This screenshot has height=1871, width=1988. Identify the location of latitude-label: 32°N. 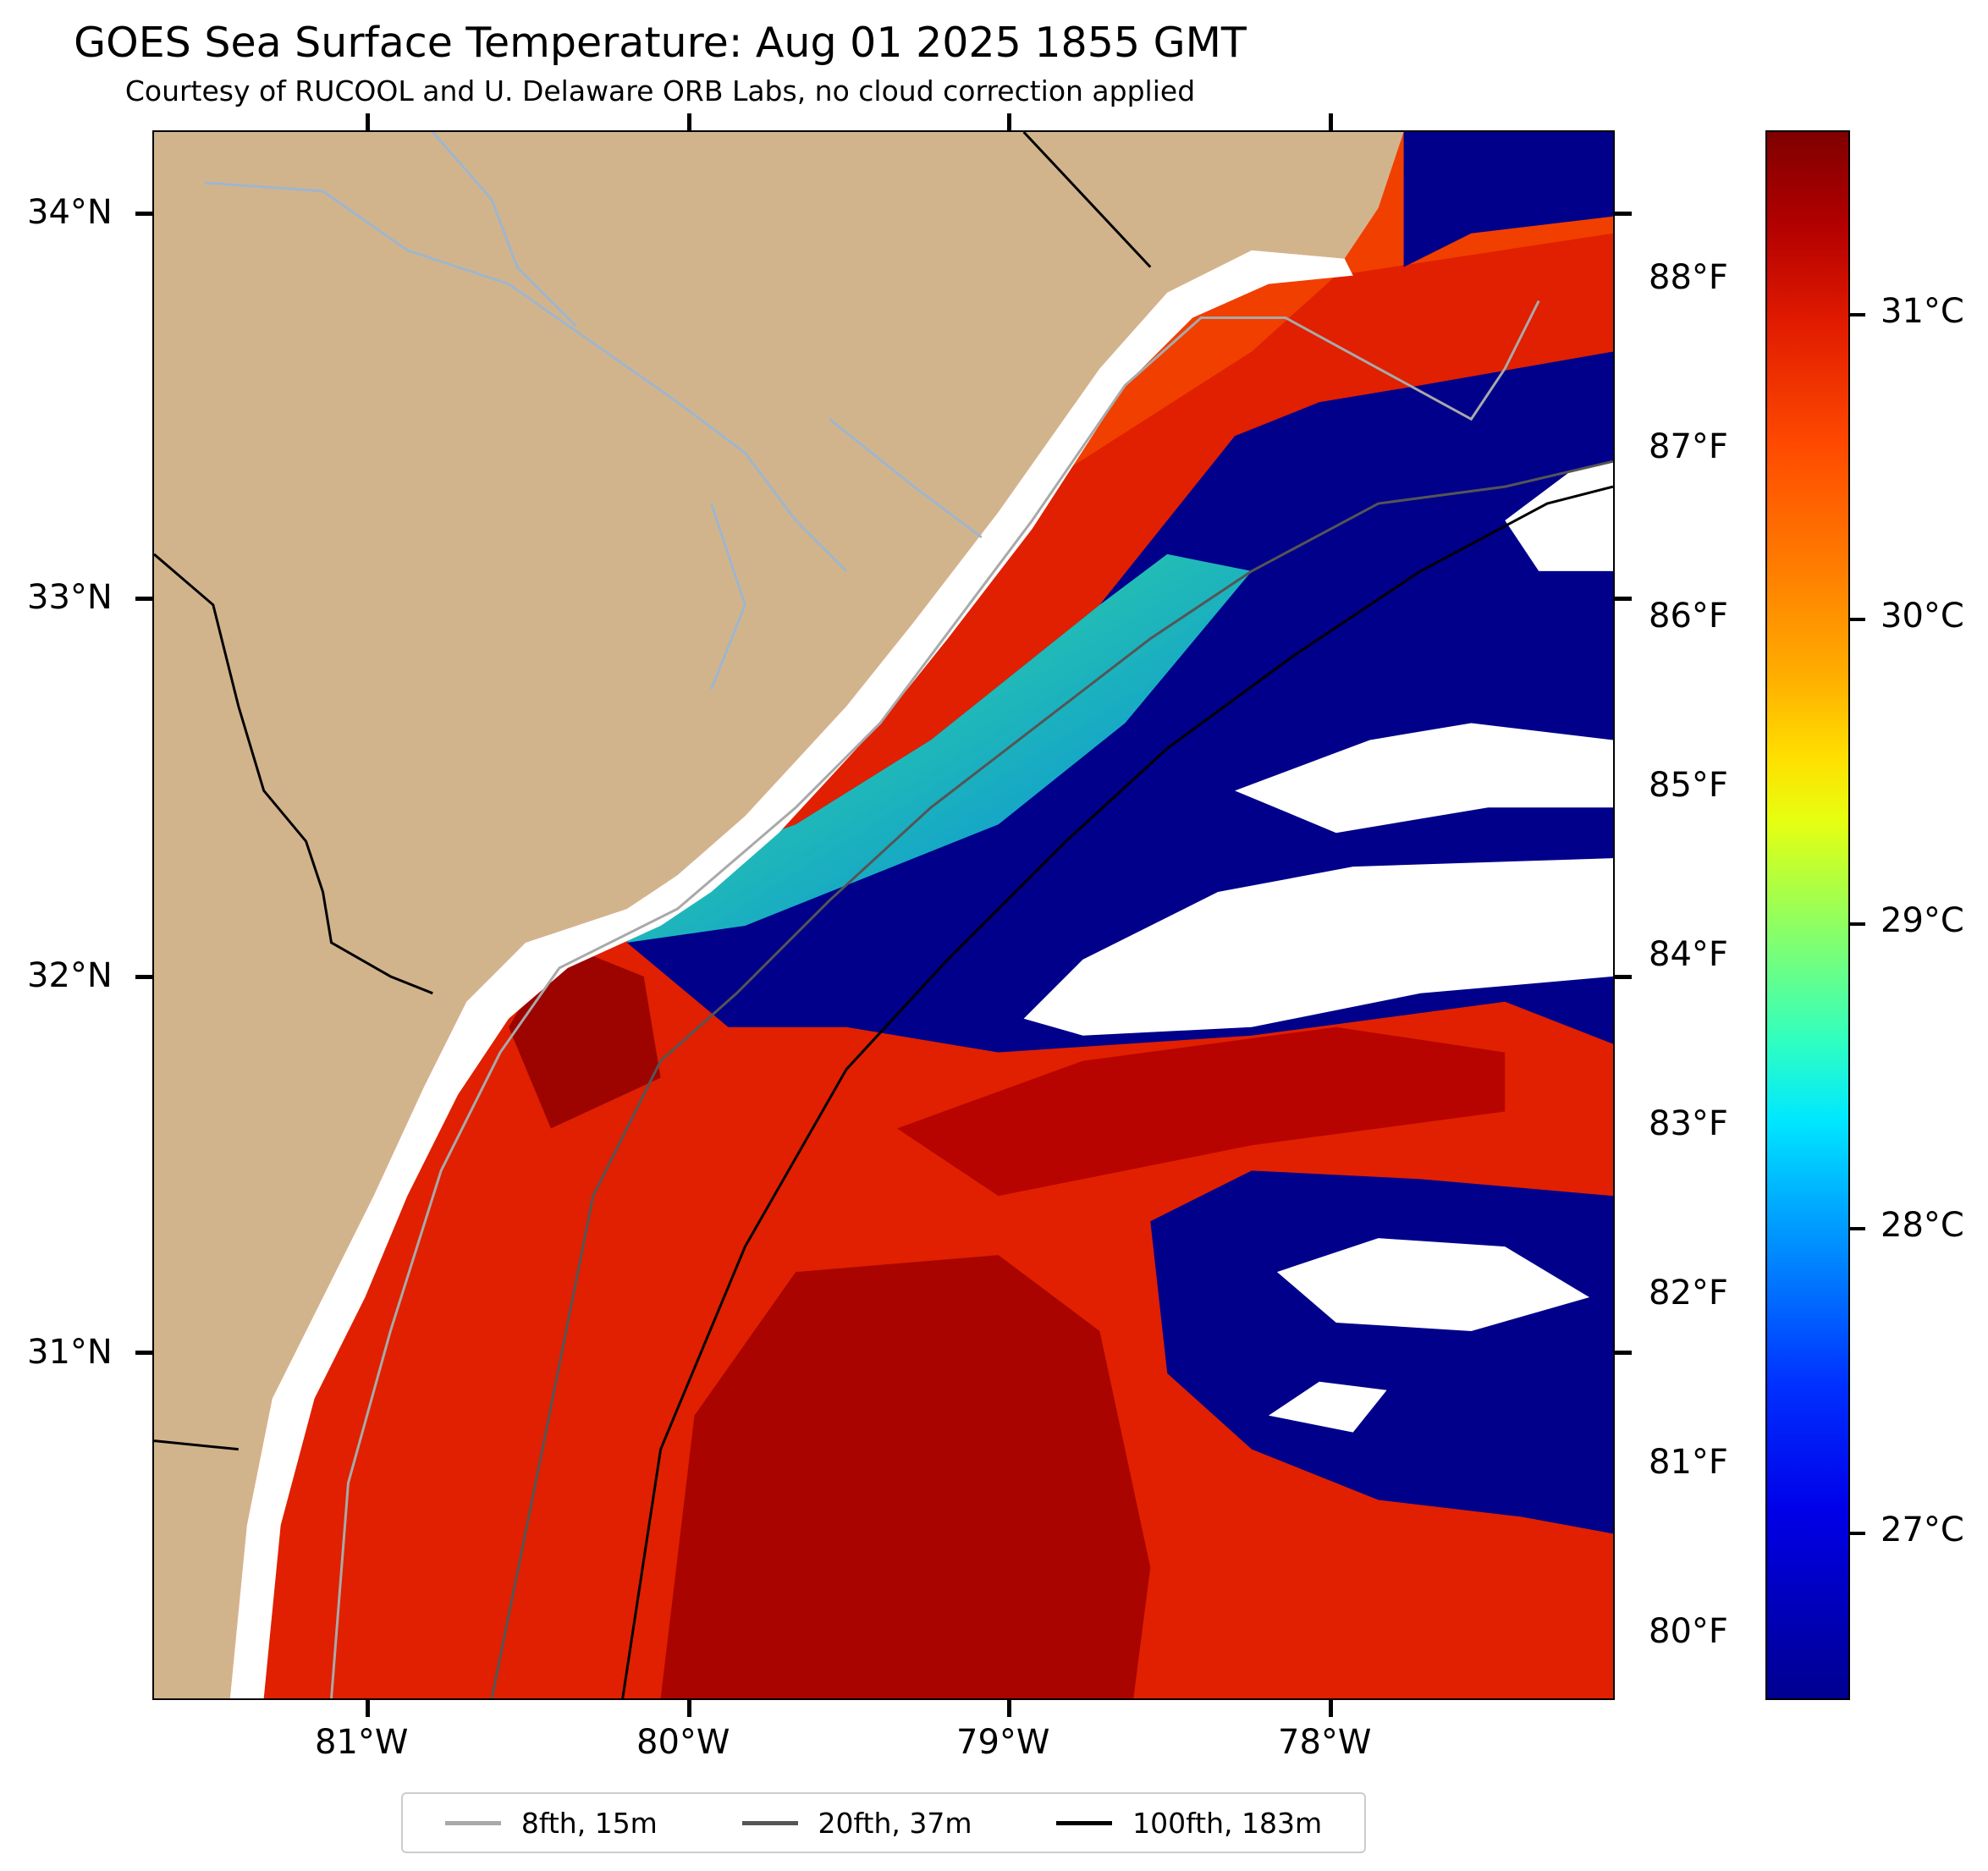
(70, 976).